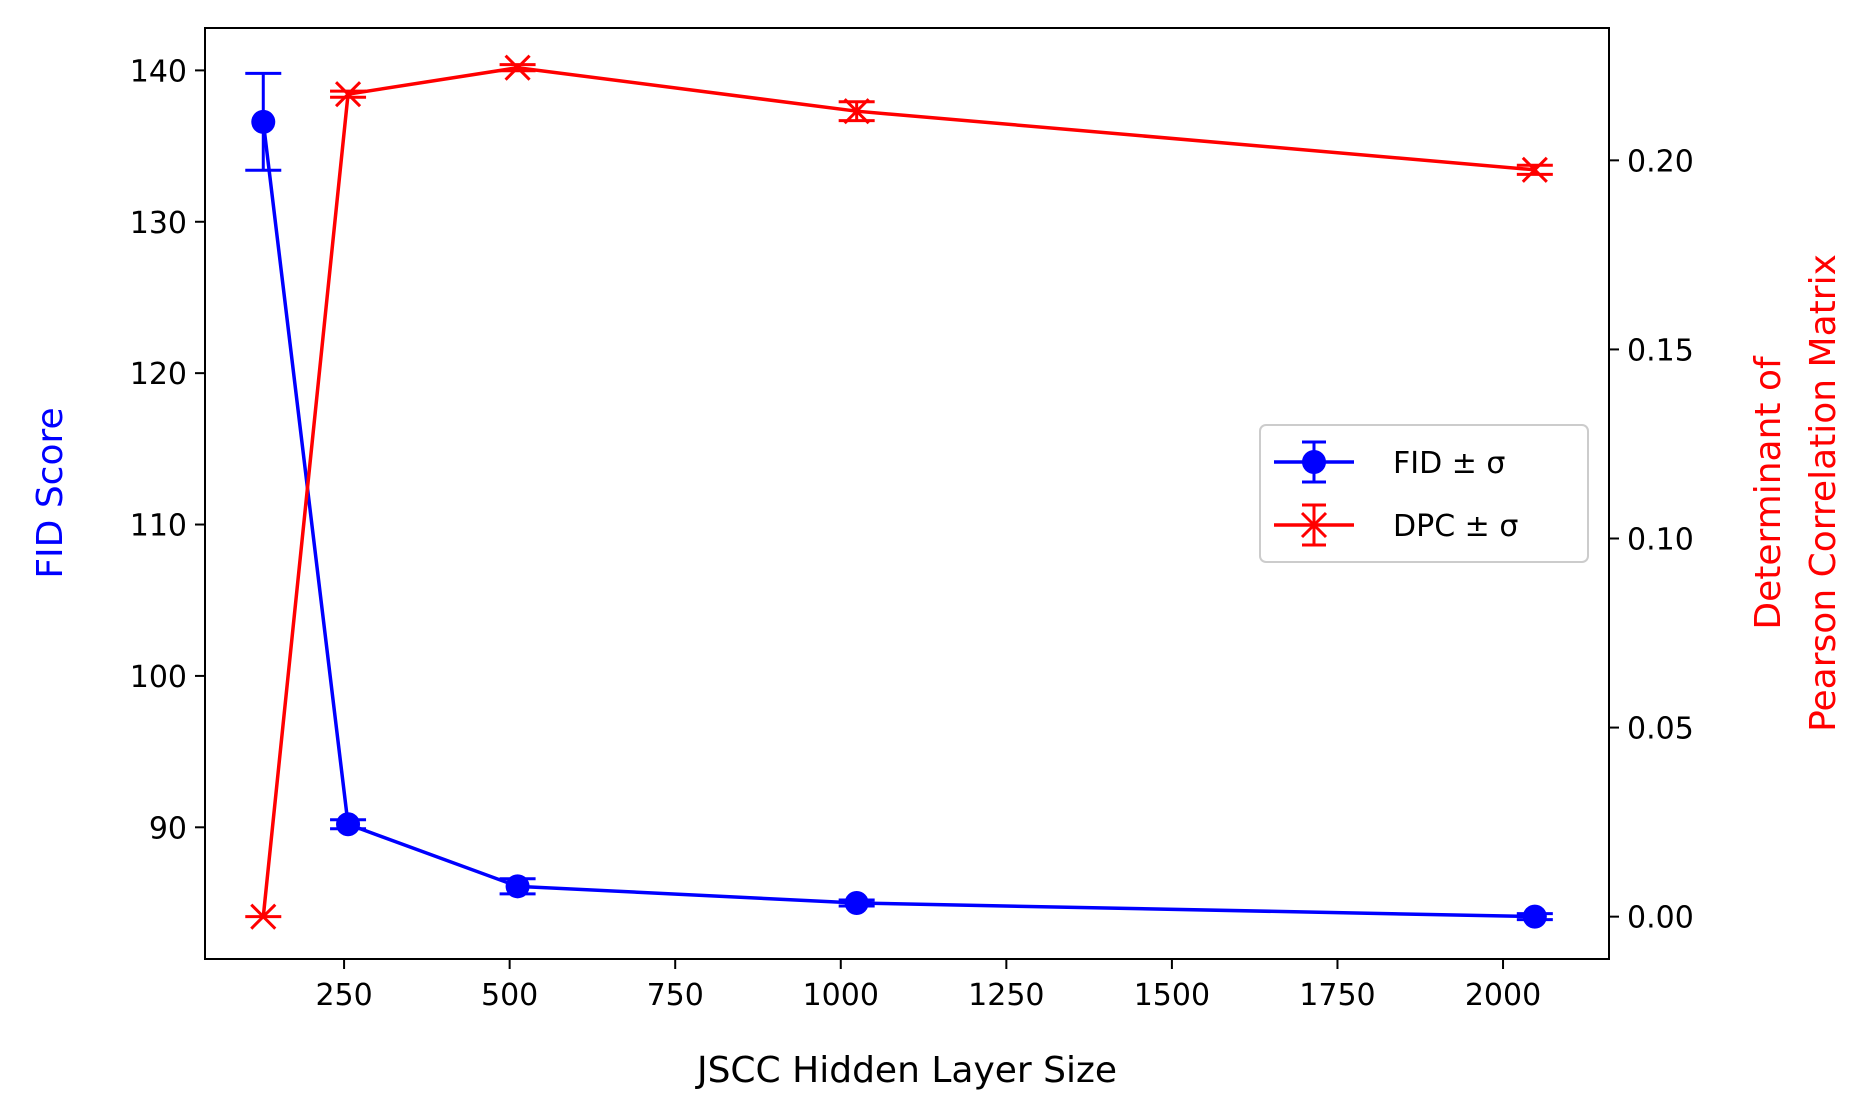 This screenshot has width=1870, height=1119. I want to click on left-tick-label-130: 130, so click(158, 223).